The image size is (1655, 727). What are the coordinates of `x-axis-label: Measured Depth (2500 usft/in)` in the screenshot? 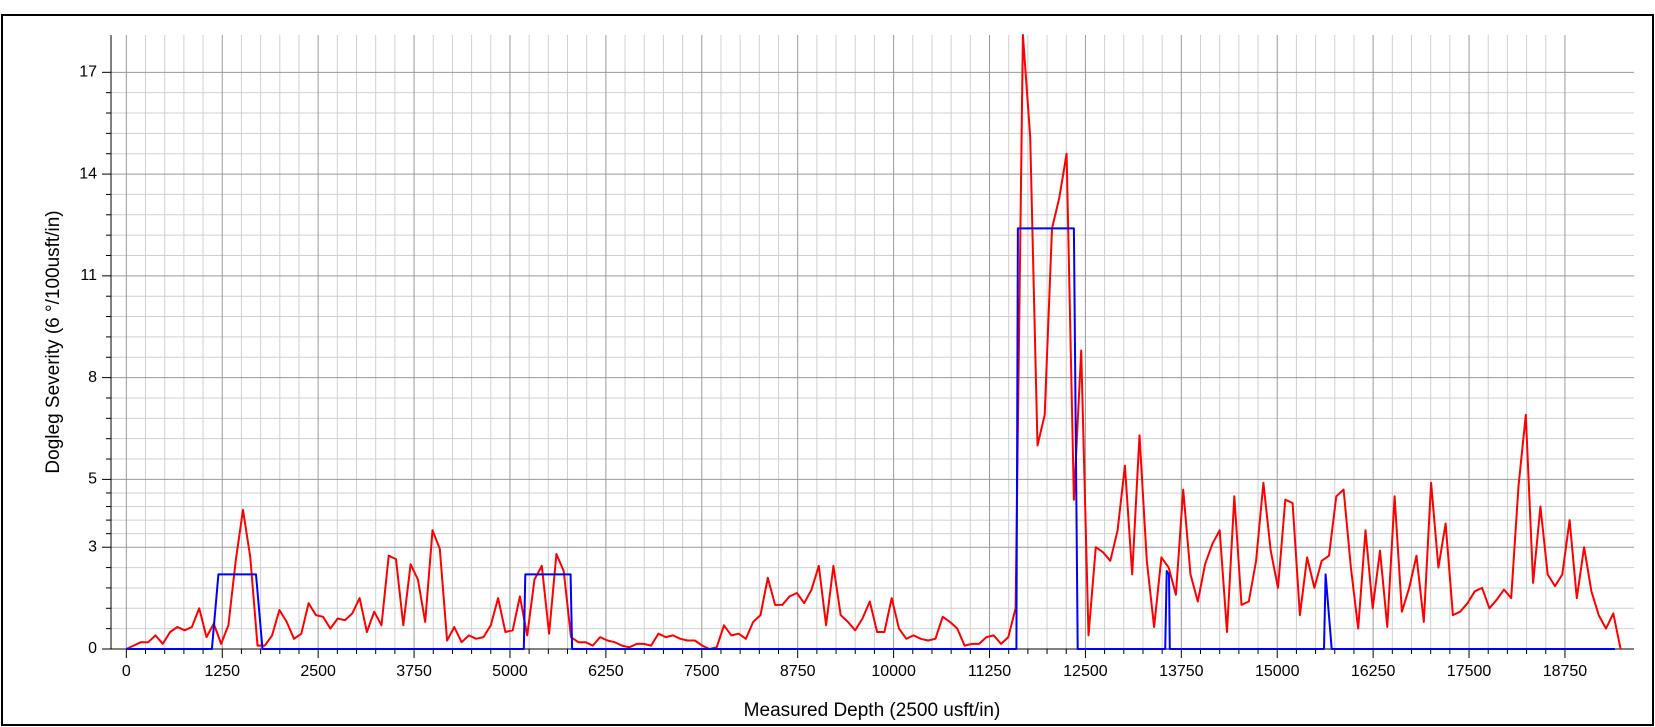 It's located at (872, 710).